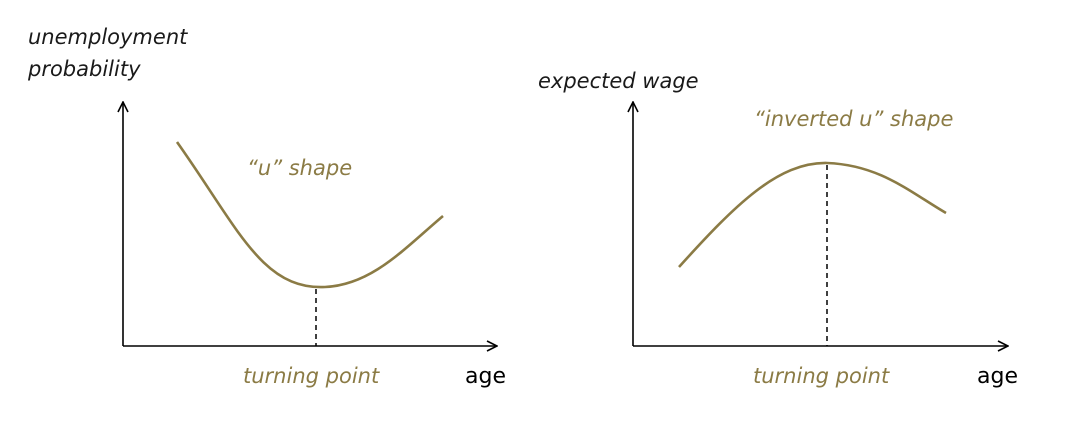  I want to click on right-turning-point-label: turning point, so click(821, 376).